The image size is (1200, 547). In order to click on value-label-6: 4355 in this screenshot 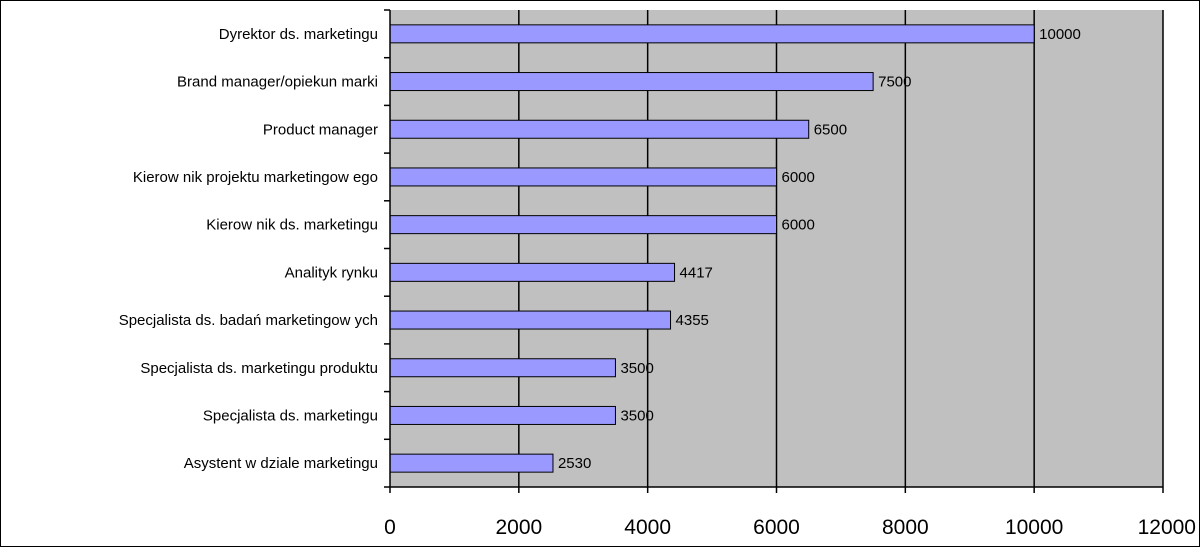, I will do `click(692, 320)`.